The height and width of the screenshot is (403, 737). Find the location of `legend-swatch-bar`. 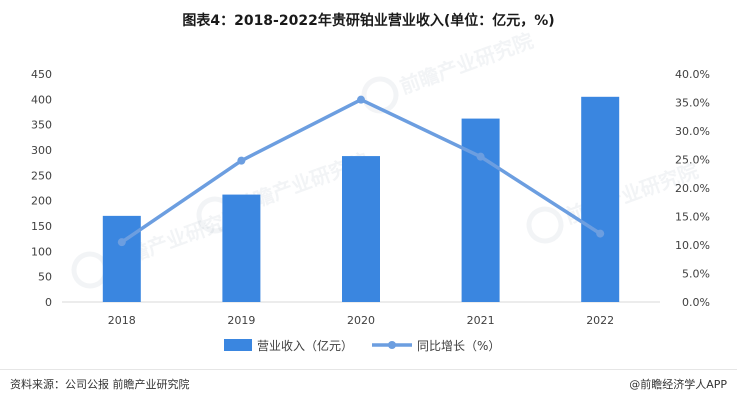

legend-swatch-bar is located at coordinates (238, 345).